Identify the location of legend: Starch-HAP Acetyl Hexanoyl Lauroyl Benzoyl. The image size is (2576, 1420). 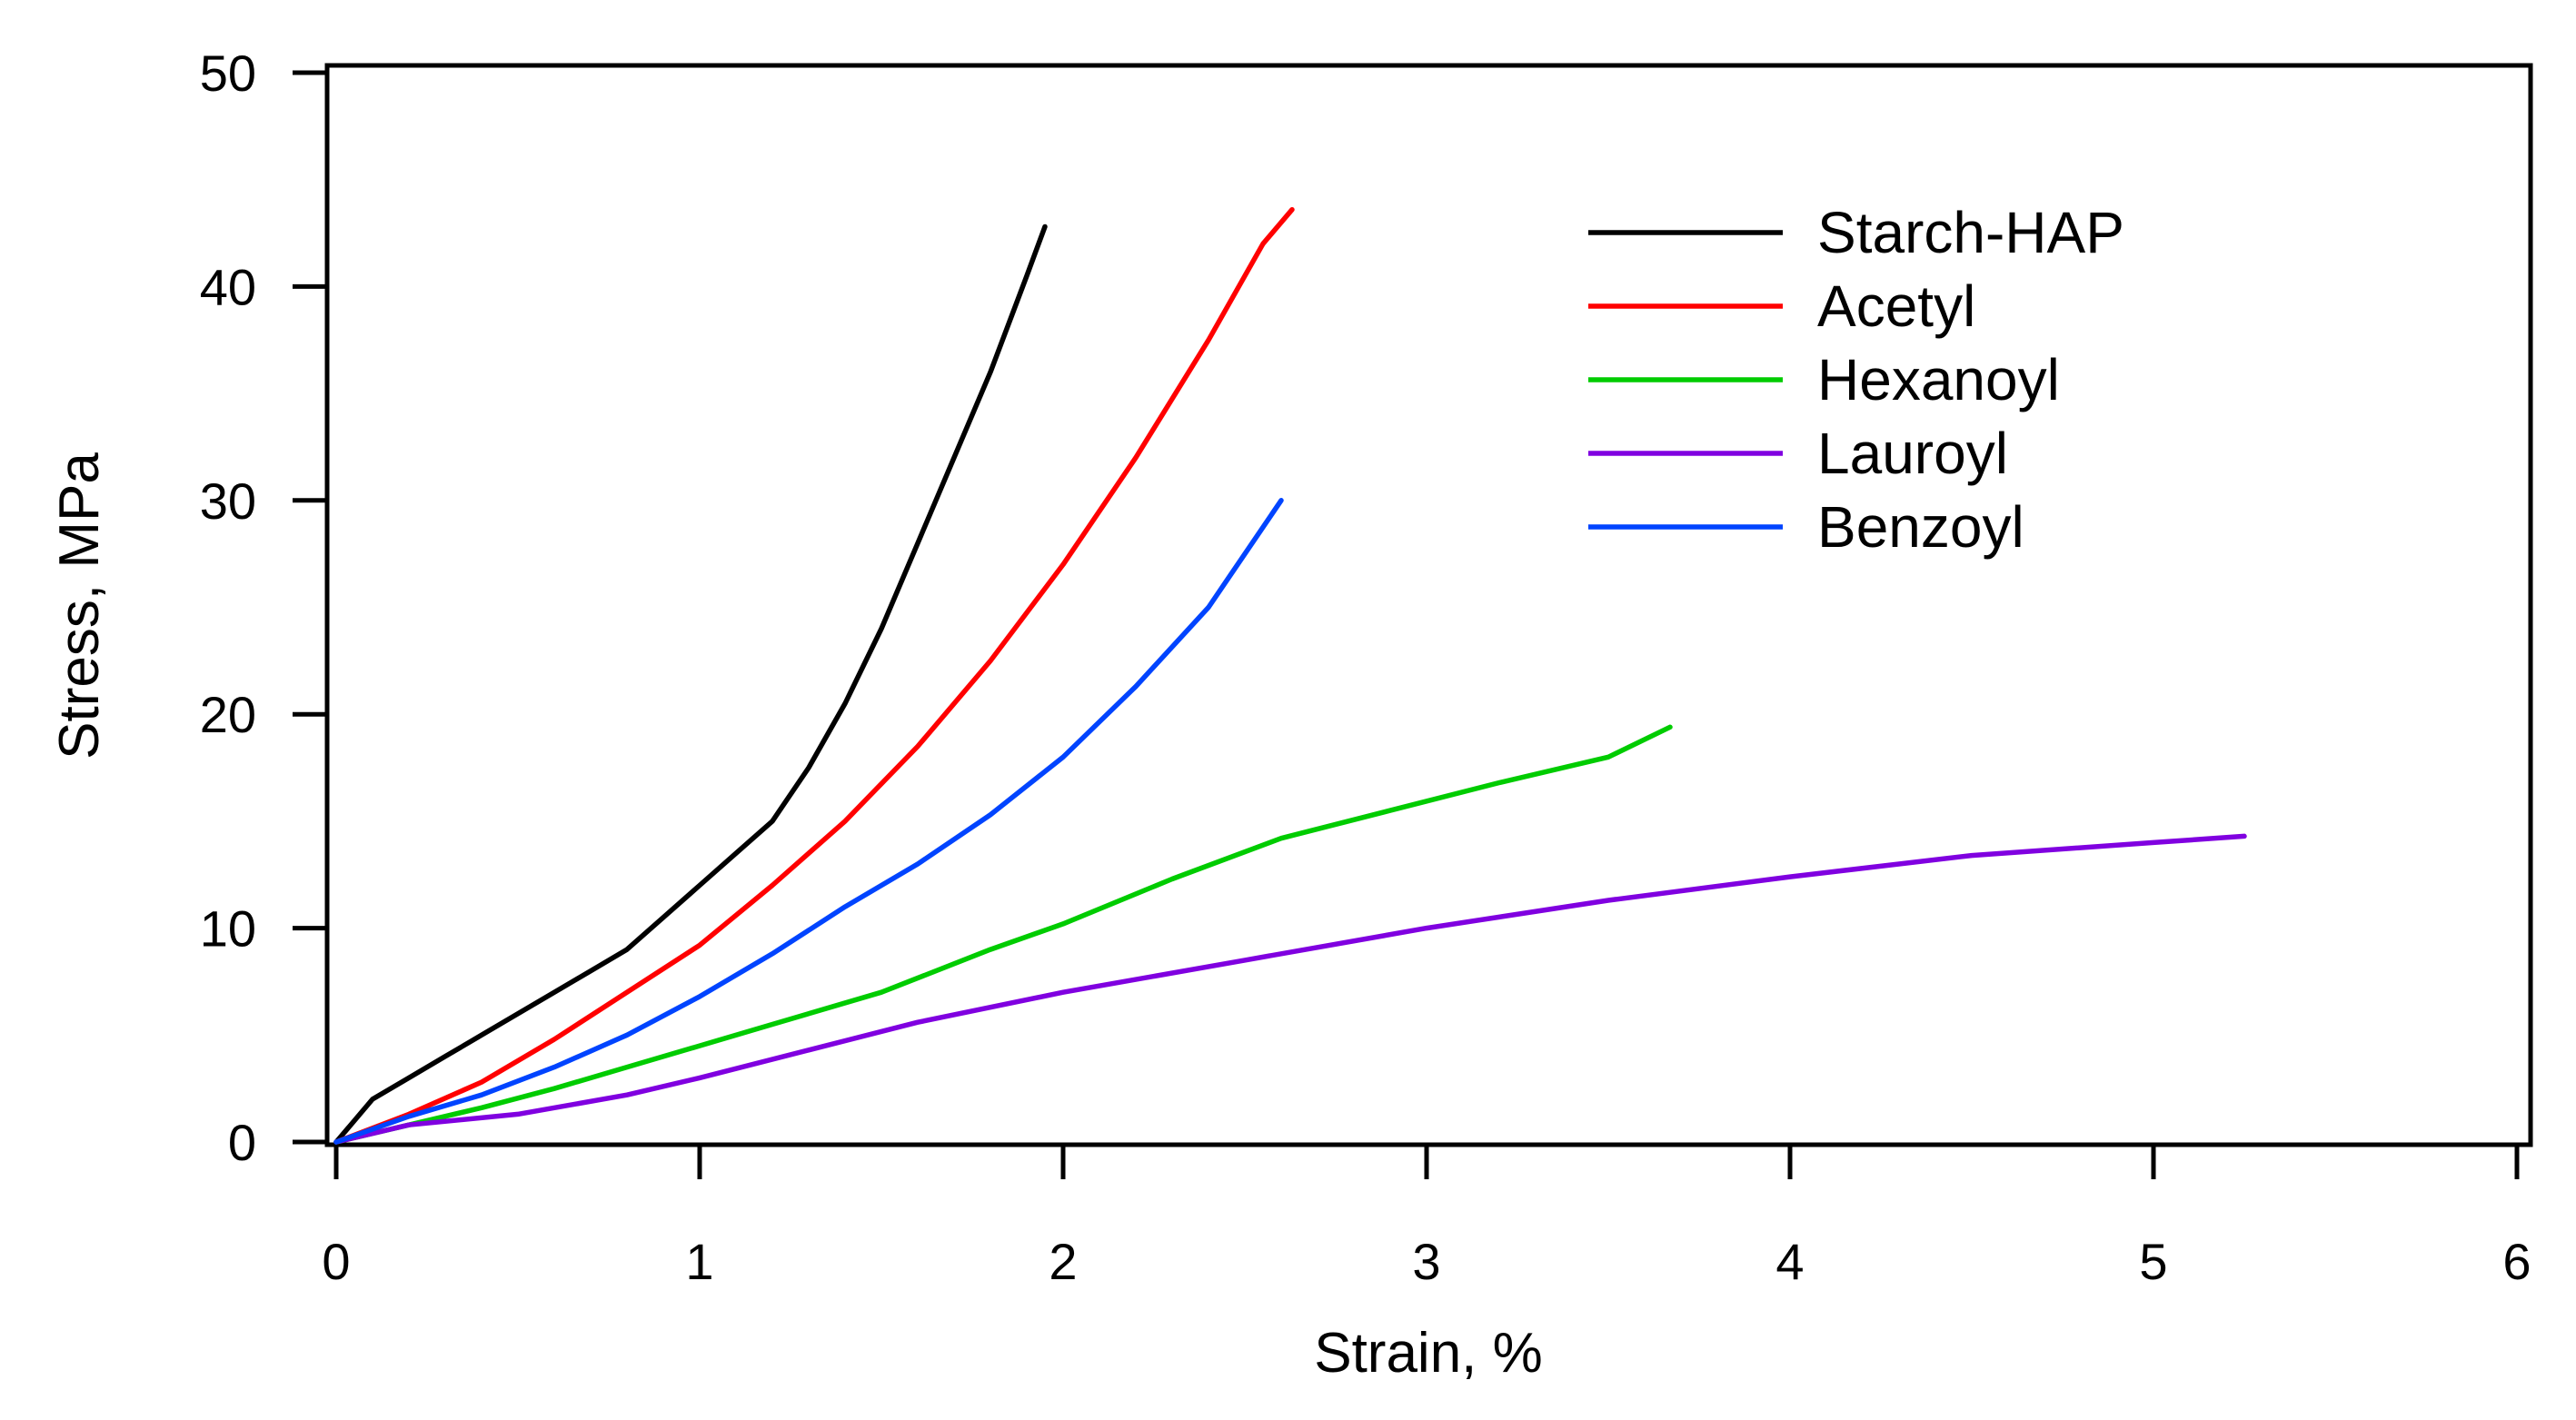
(1856, 380).